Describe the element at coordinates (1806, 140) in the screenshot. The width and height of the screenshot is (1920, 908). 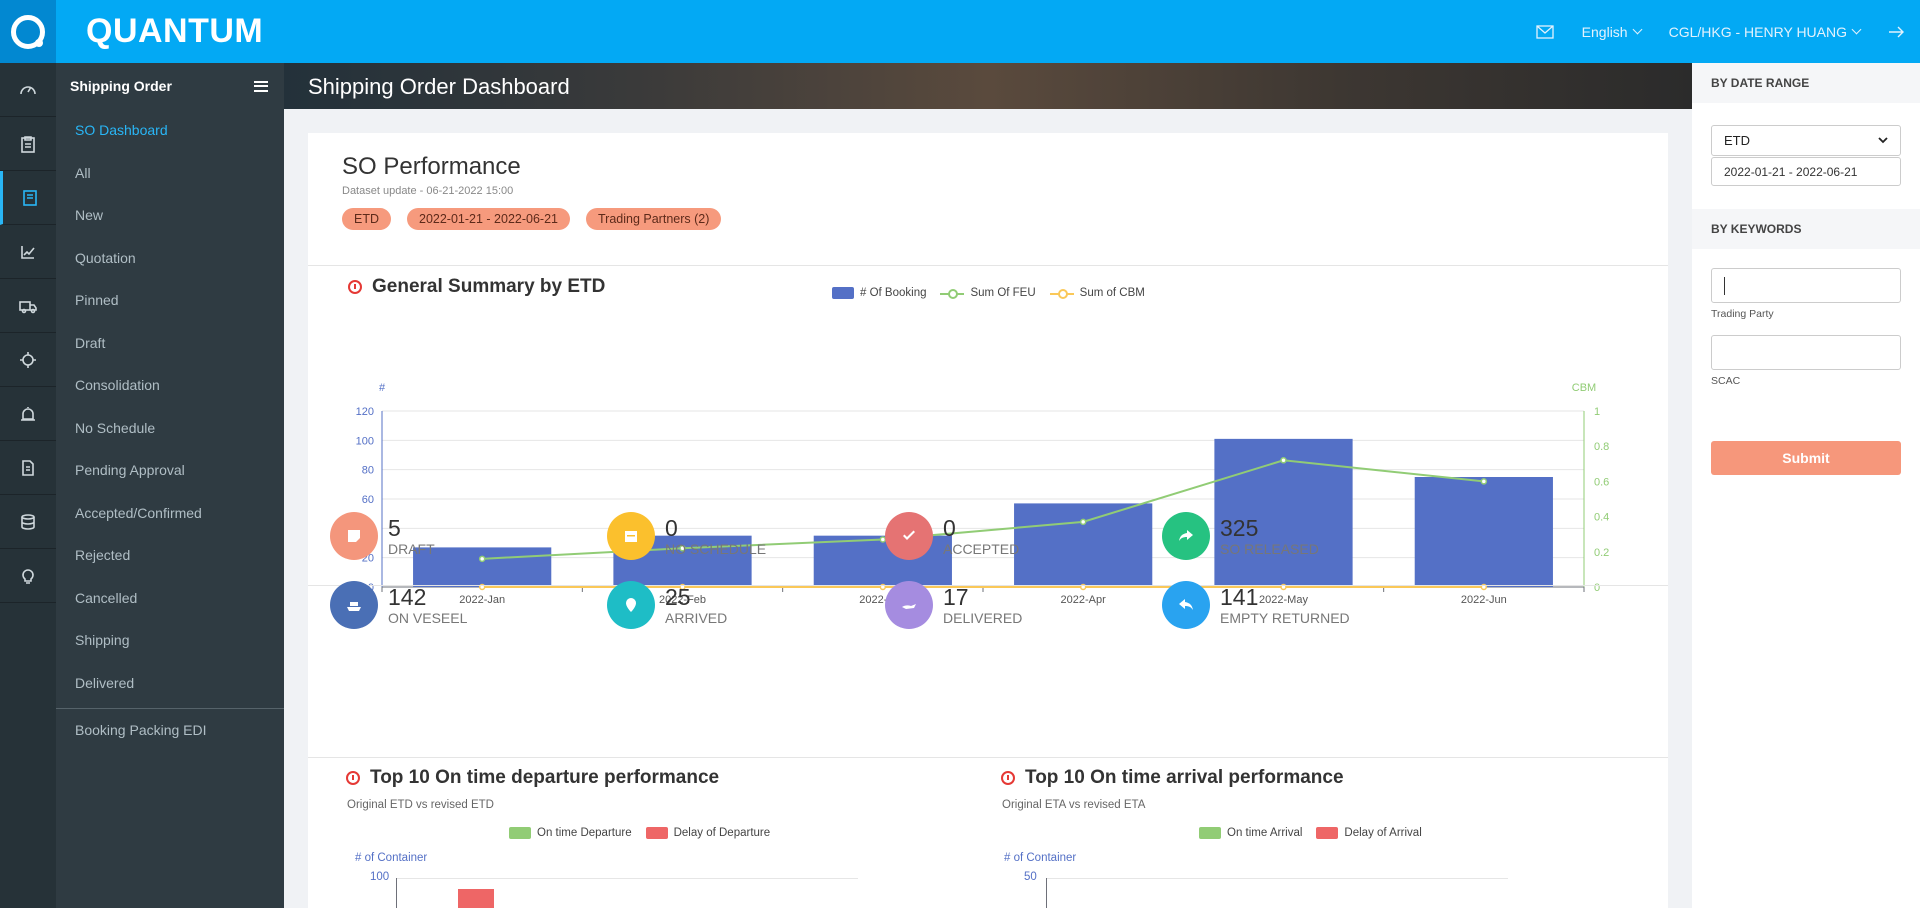
I see `date-type-select: ETD` at that location.